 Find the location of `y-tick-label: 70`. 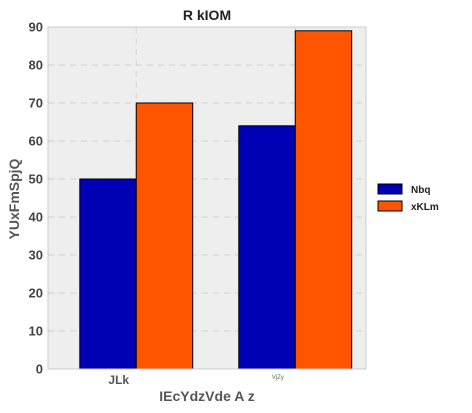

y-tick-label: 70 is located at coordinates (36, 103).